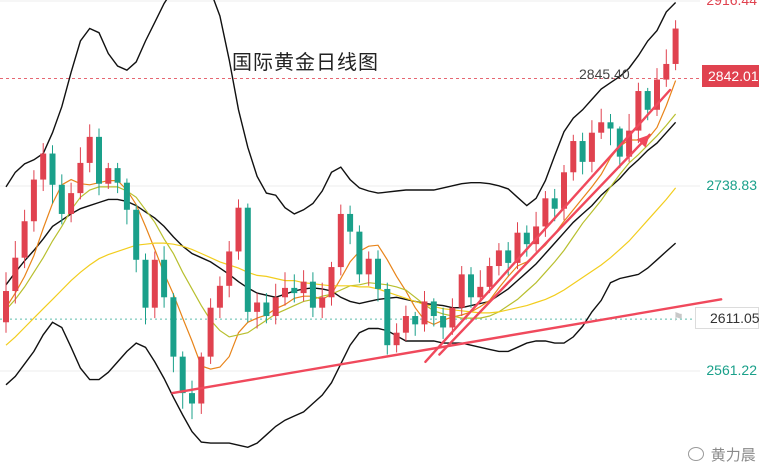 The height and width of the screenshot is (474, 759). I want to click on weibo-icon, so click(696, 454).